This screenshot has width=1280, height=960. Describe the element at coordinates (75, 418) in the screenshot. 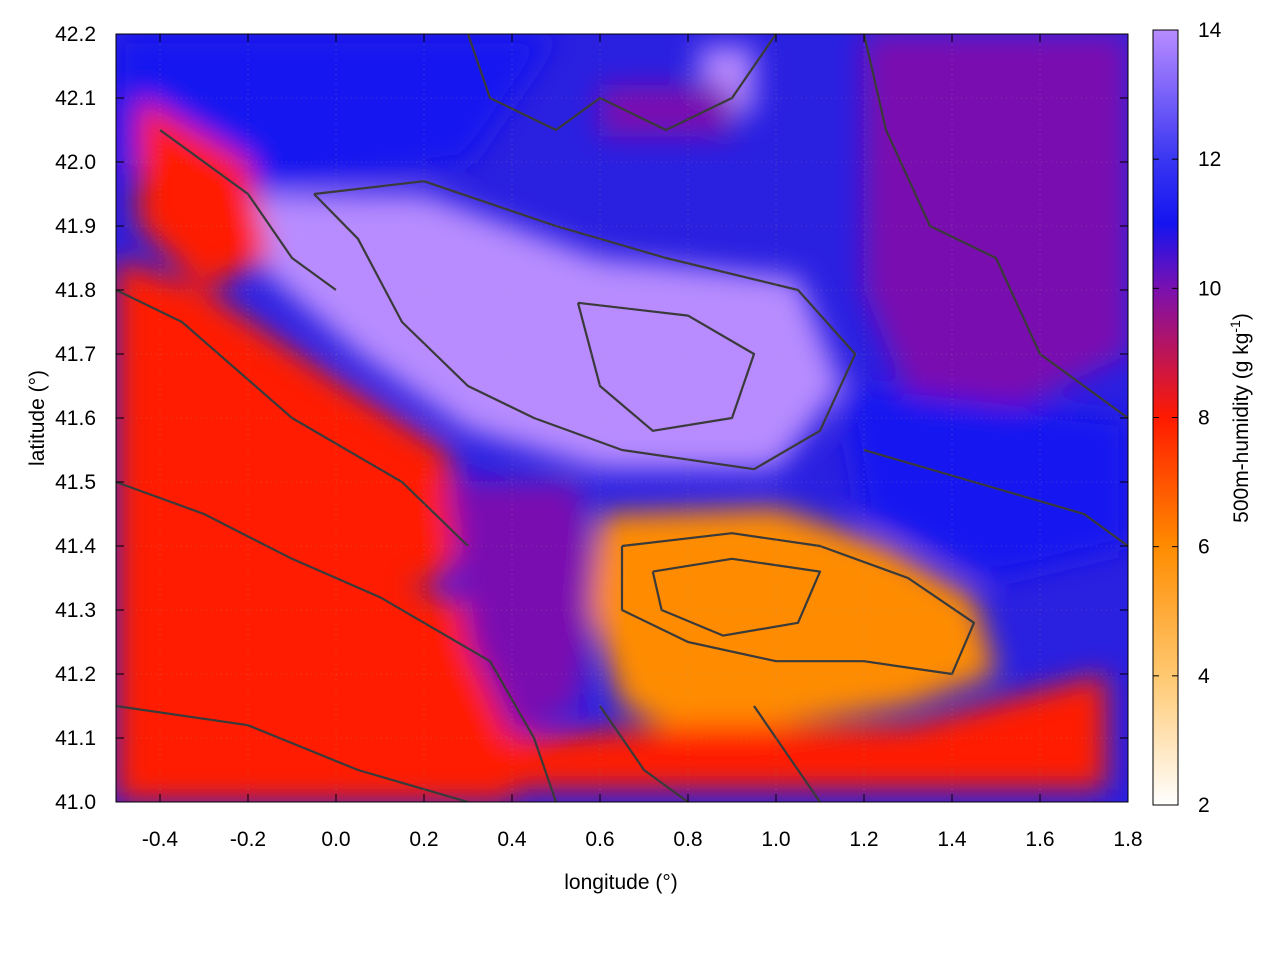

I see `y-tick-label: 41.6` at that location.